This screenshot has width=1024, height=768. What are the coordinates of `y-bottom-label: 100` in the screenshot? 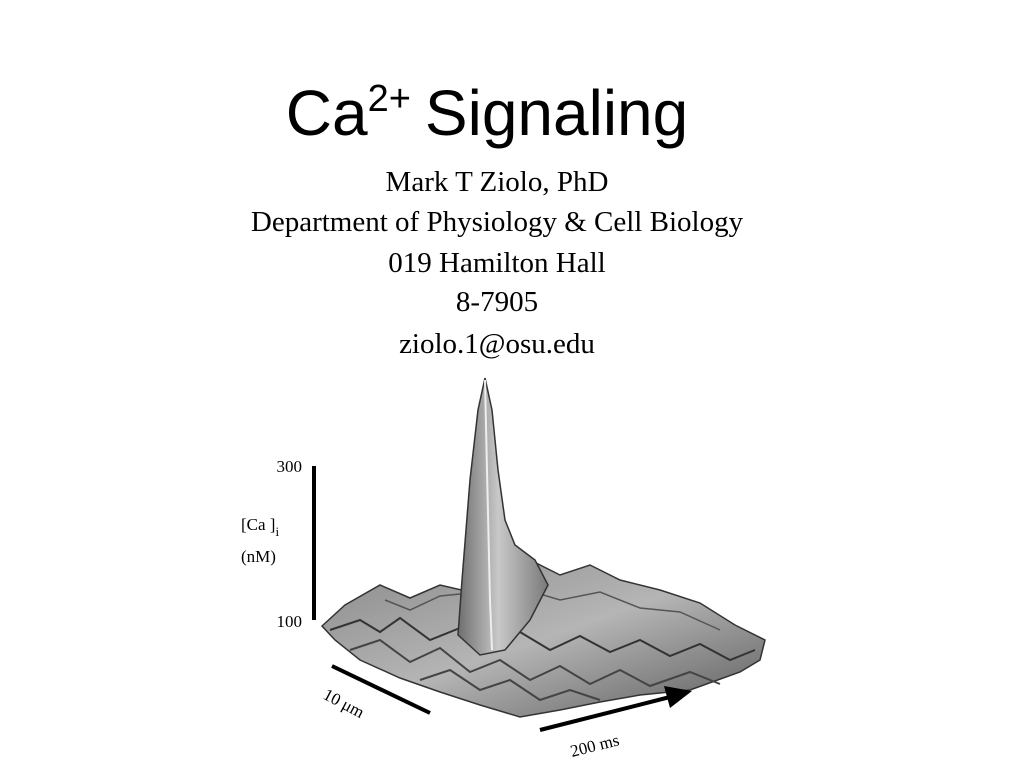 It's located at (290, 621).